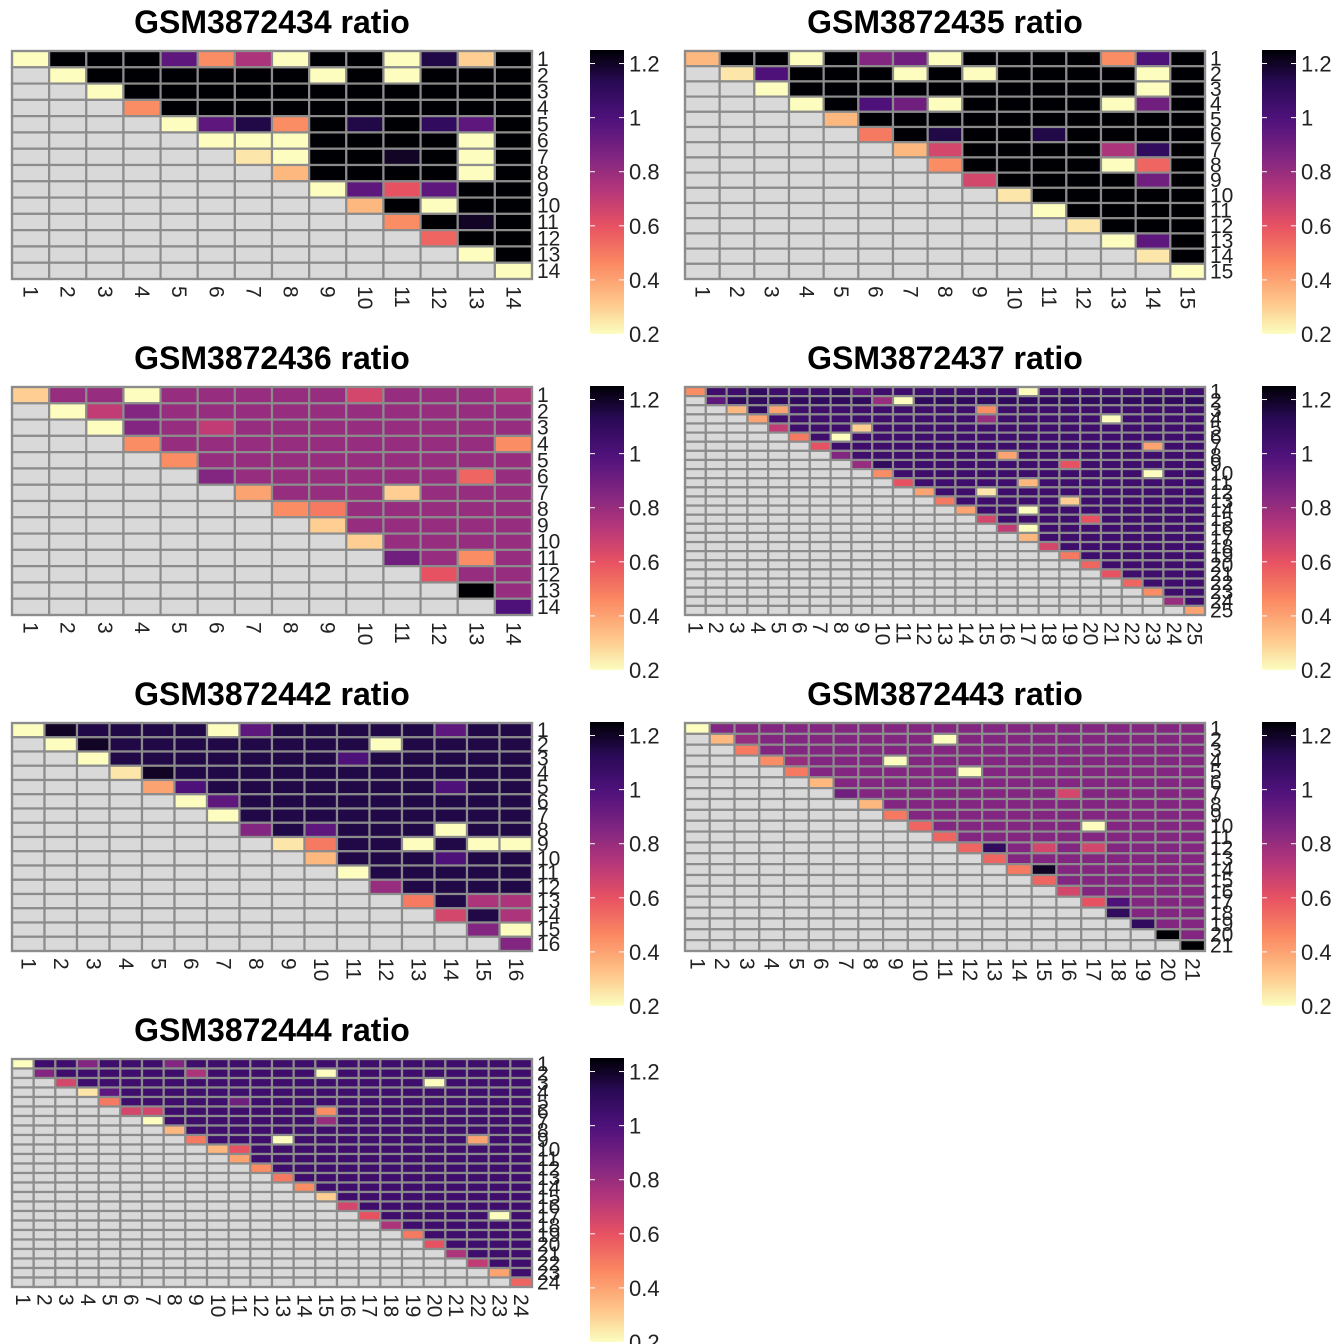 This screenshot has width=1344, height=1344. I want to click on column-label: 18, so click(390, 1305).